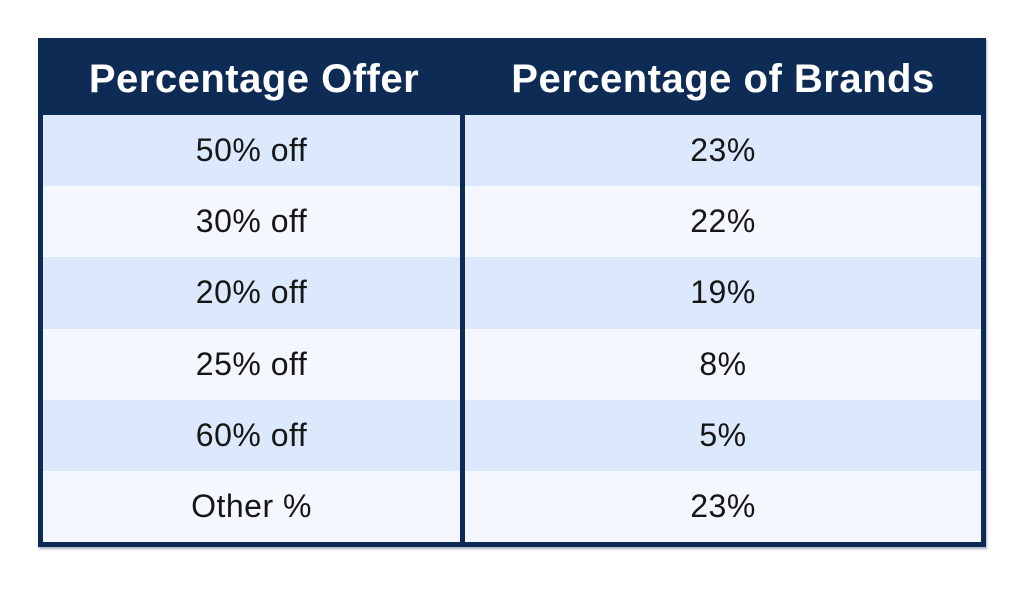 The height and width of the screenshot is (593, 1024). What do you see at coordinates (723, 293) in the screenshot?
I see `brands-cell: 19%` at bounding box center [723, 293].